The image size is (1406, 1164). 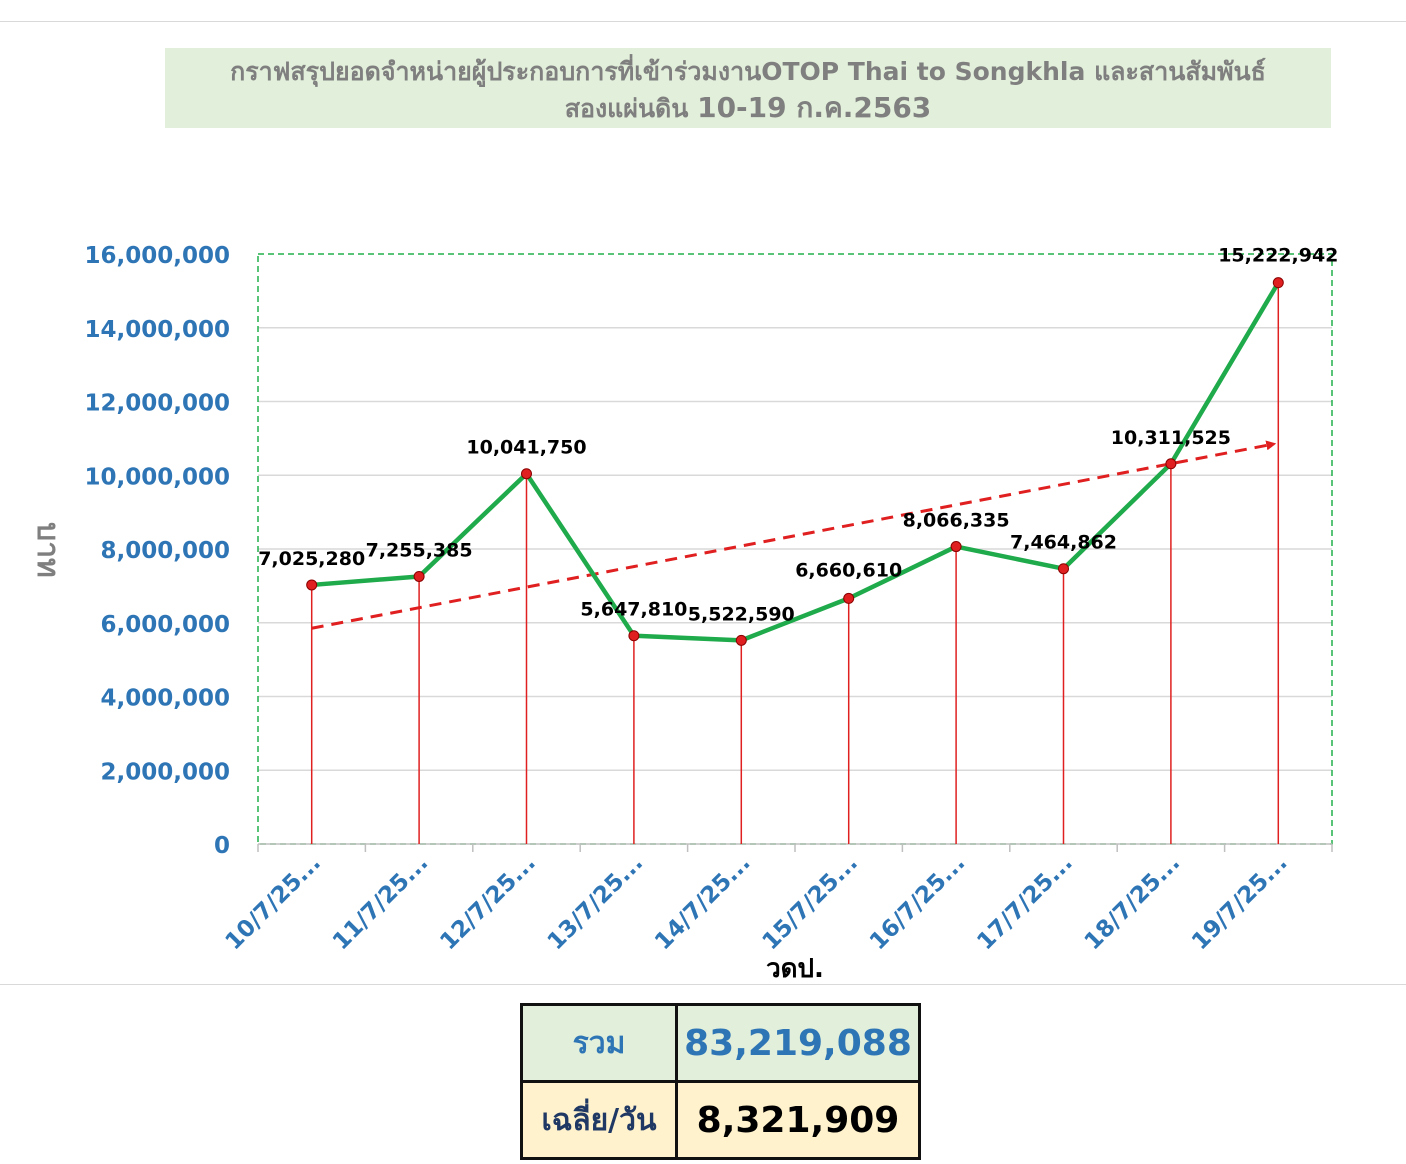 What do you see at coordinates (795, 969) in the screenshot?
I see `x-axis-title: วดป.` at bounding box center [795, 969].